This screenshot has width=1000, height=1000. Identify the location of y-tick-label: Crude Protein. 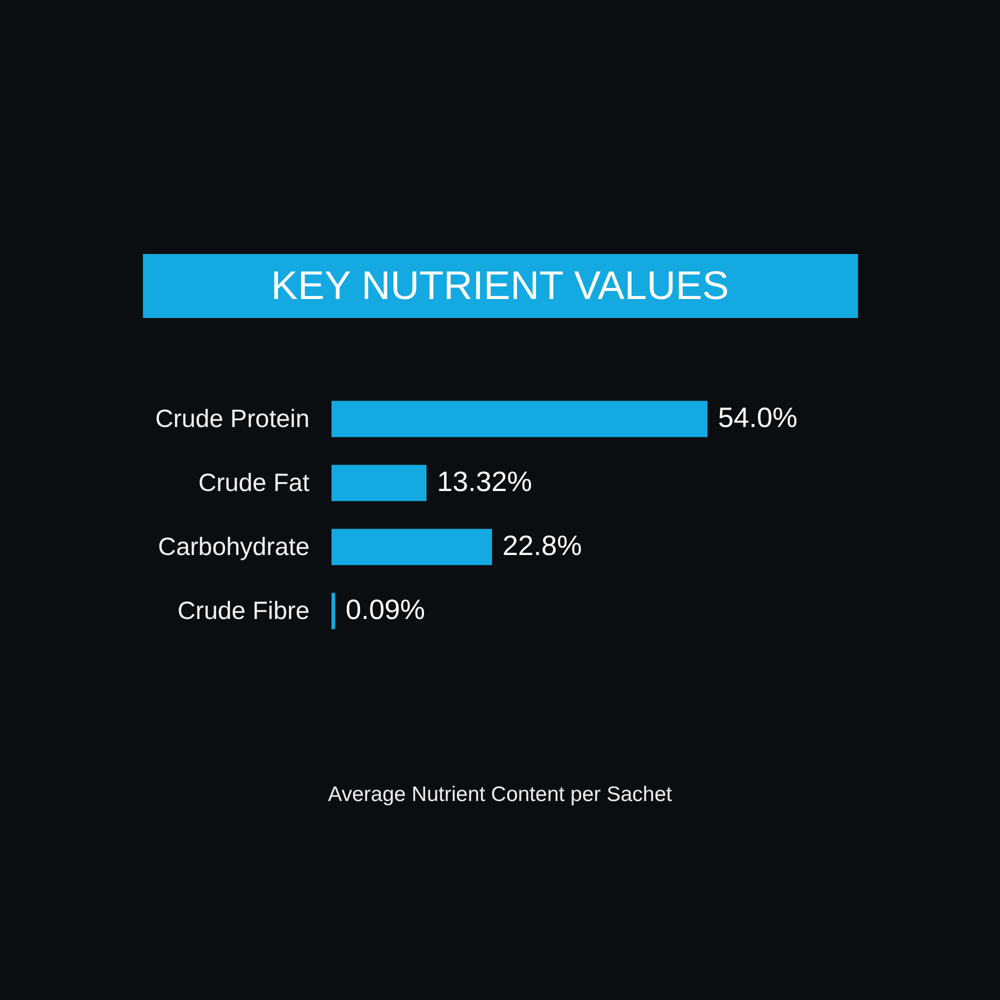
(232, 419).